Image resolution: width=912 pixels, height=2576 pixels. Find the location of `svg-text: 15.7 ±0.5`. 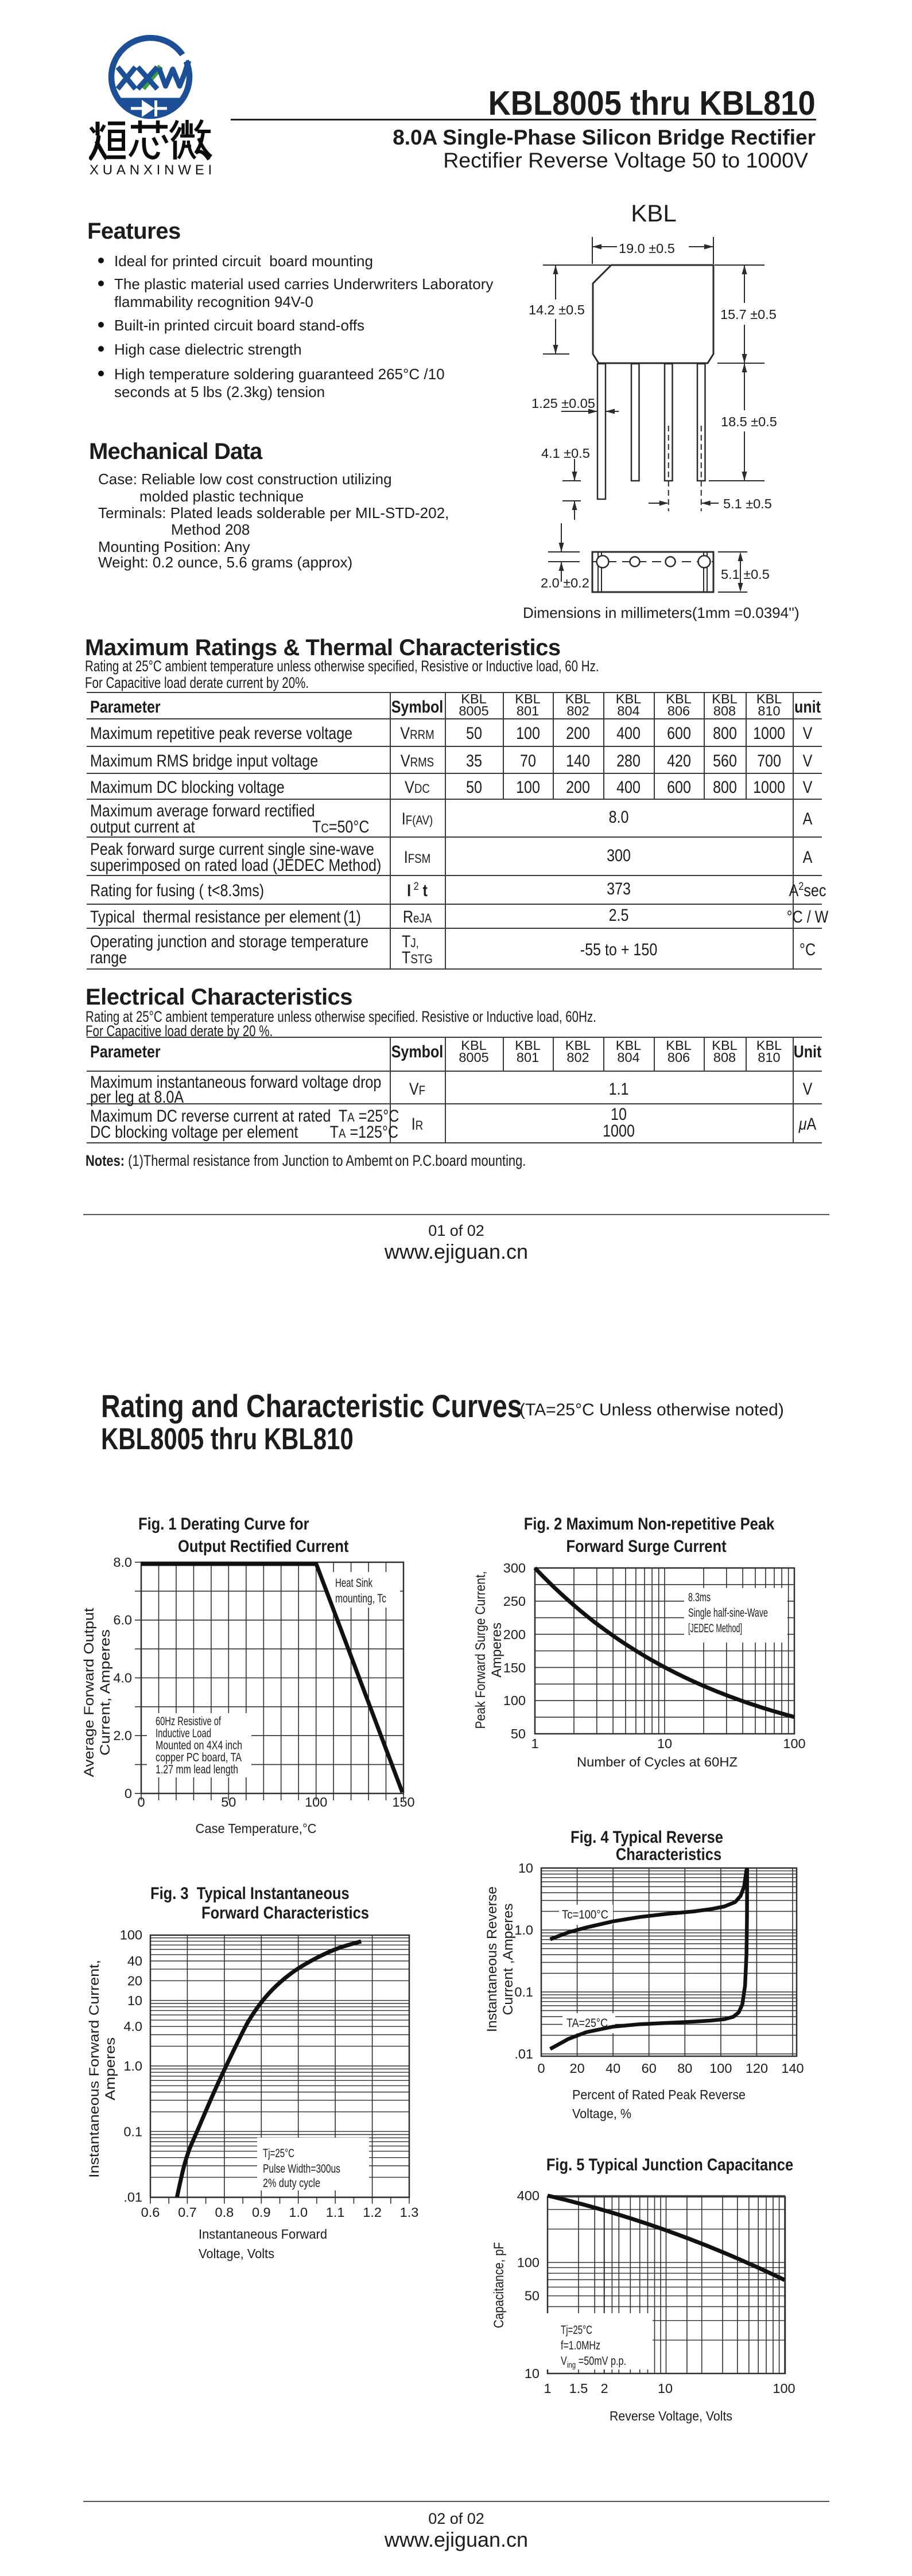

svg-text: 15.7 ±0.5 is located at coordinates (748, 314).